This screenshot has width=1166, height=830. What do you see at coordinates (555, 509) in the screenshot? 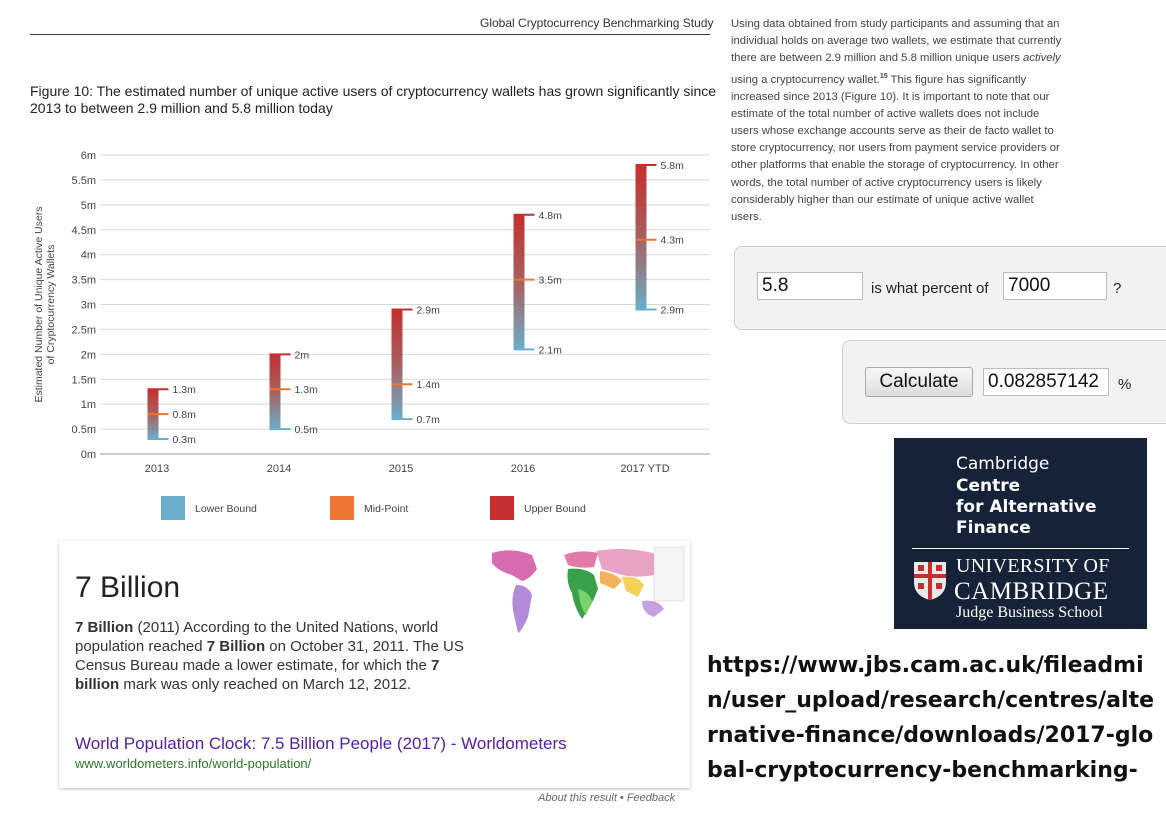
I see `legend-label: Upper Bound` at bounding box center [555, 509].